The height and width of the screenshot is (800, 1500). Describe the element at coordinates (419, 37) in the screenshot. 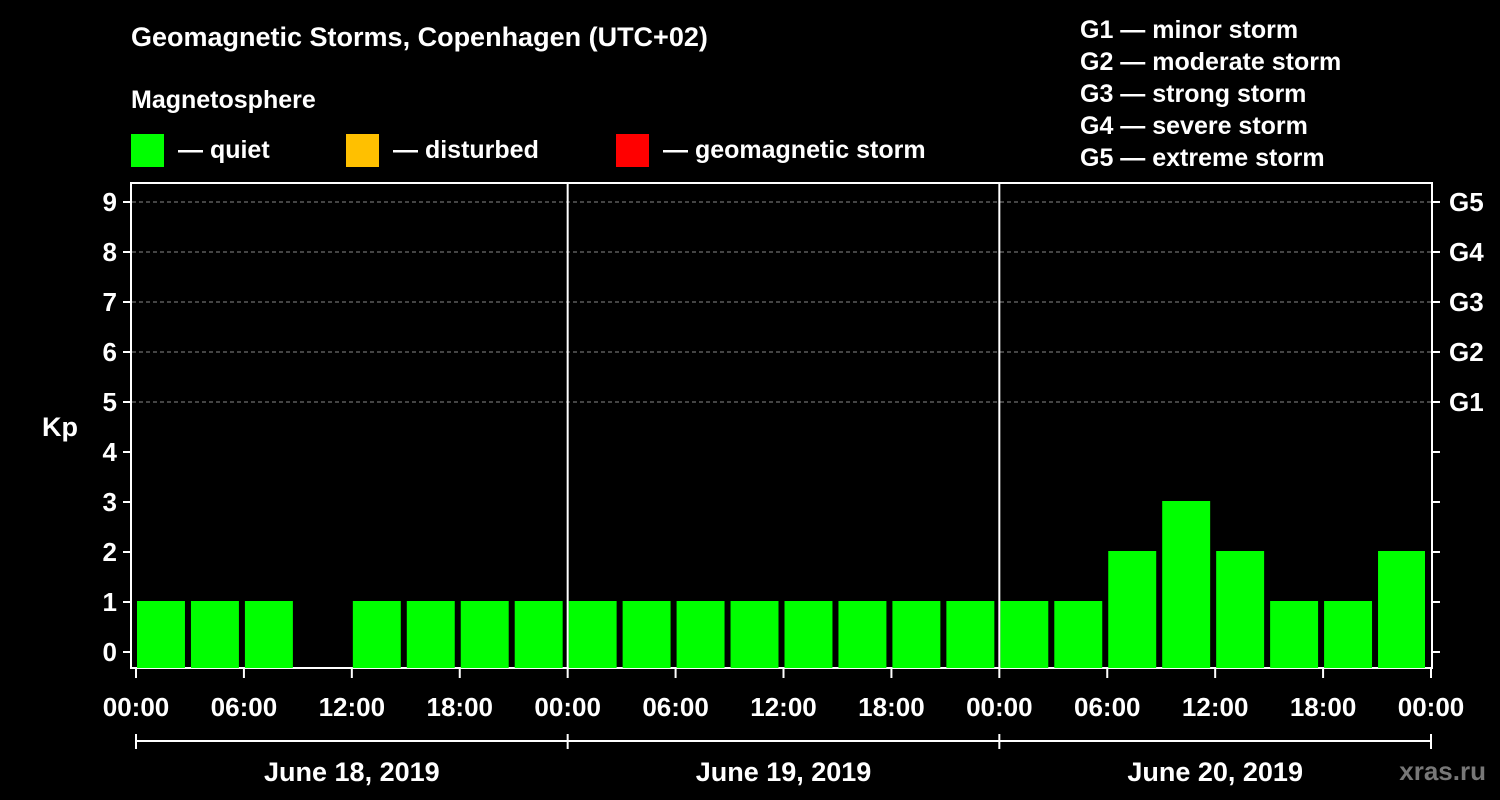

I see `chart-title: Geomagnetic Storms, Copenhagen (UTC+02)` at that location.